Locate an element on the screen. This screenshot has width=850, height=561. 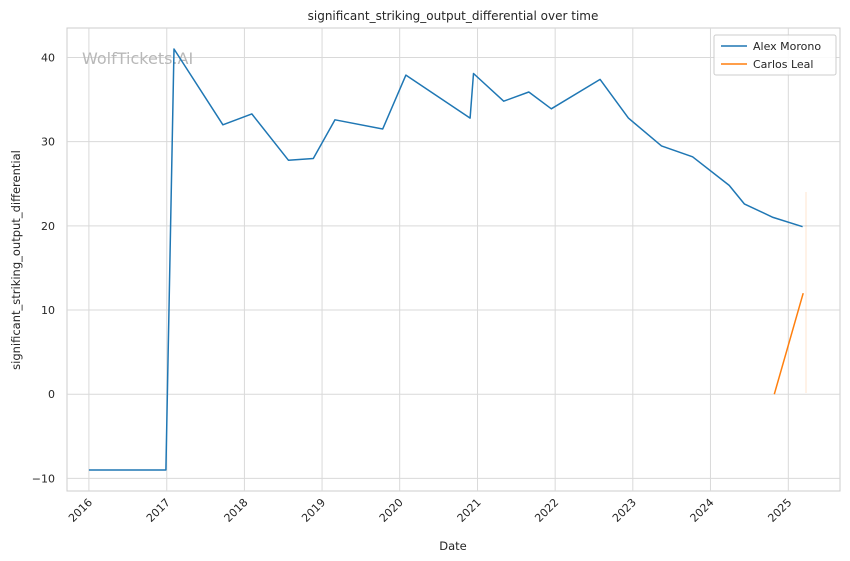
watermark-text: WolfTickets.AI is located at coordinates (137, 58).